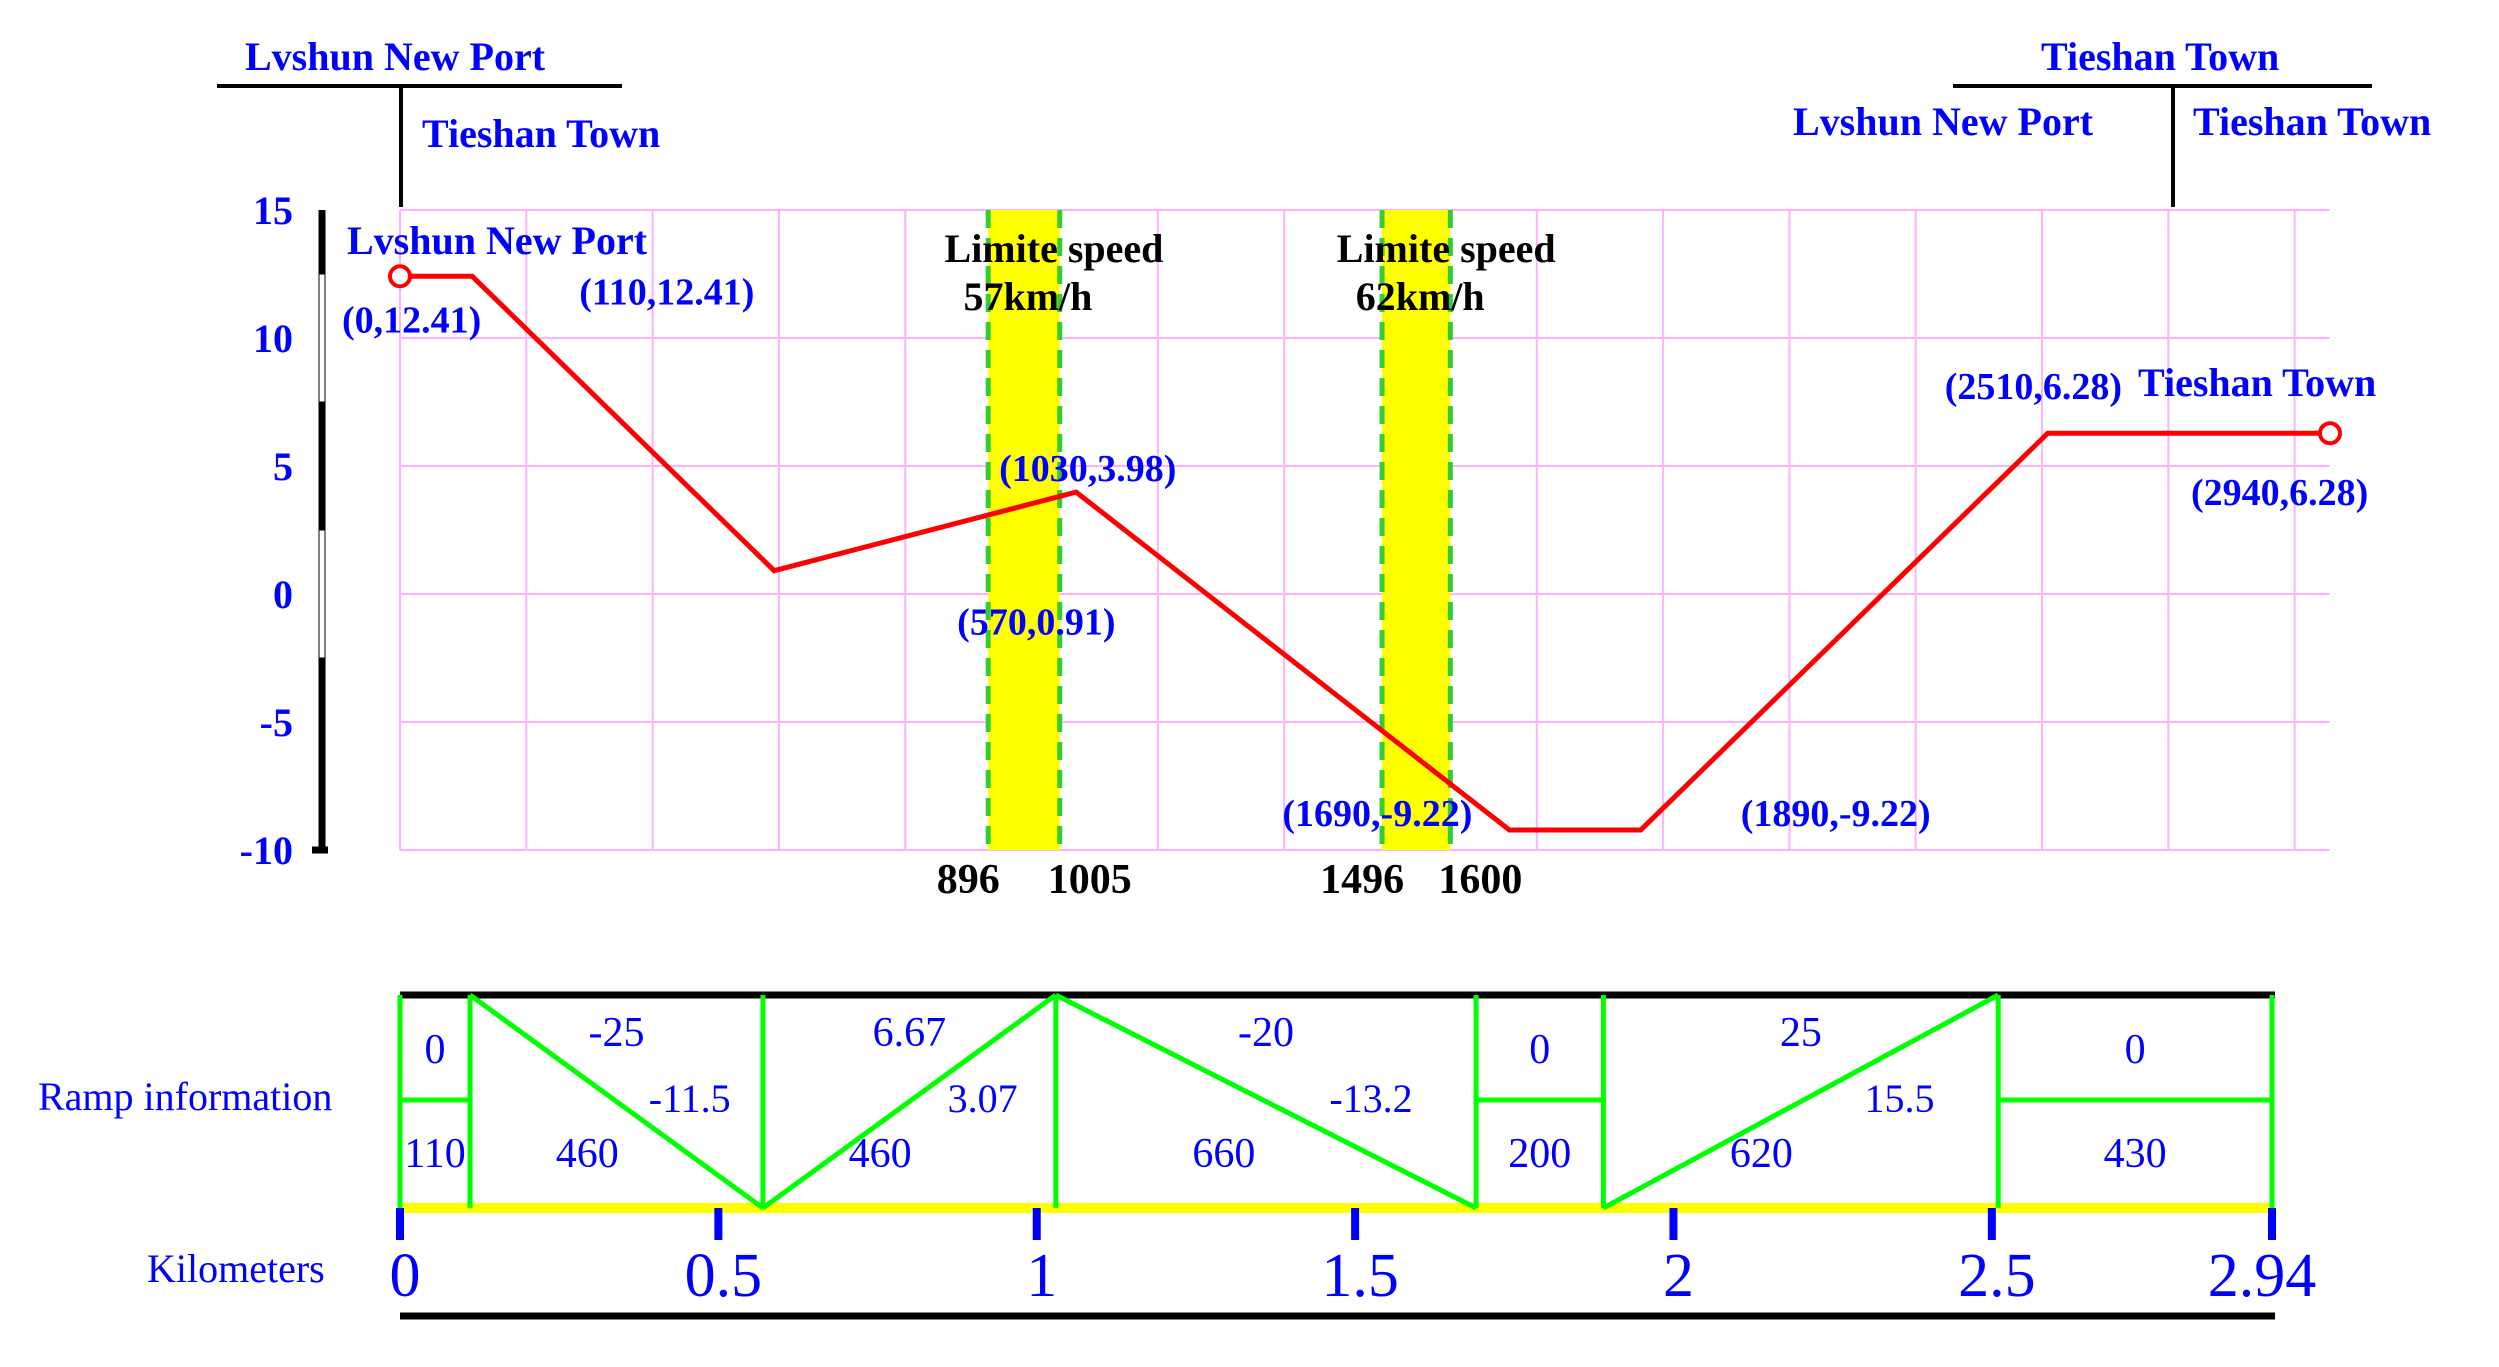  Describe the element at coordinates (405, 1276) in the screenshot. I see `km-tick-label: 0` at that location.